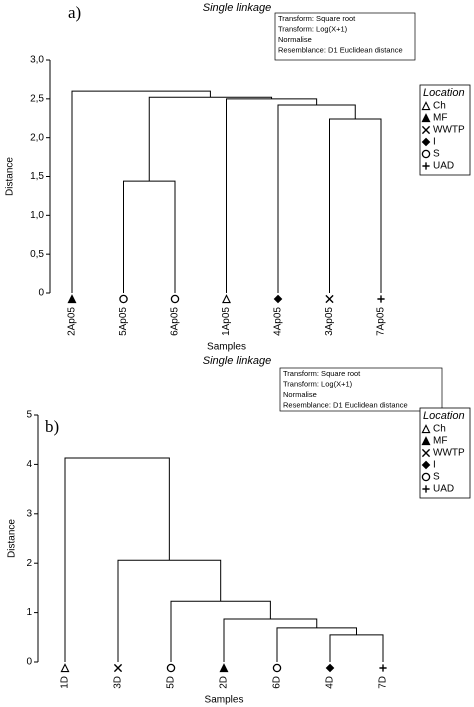  I want to click on panel-label: b), so click(52, 426).